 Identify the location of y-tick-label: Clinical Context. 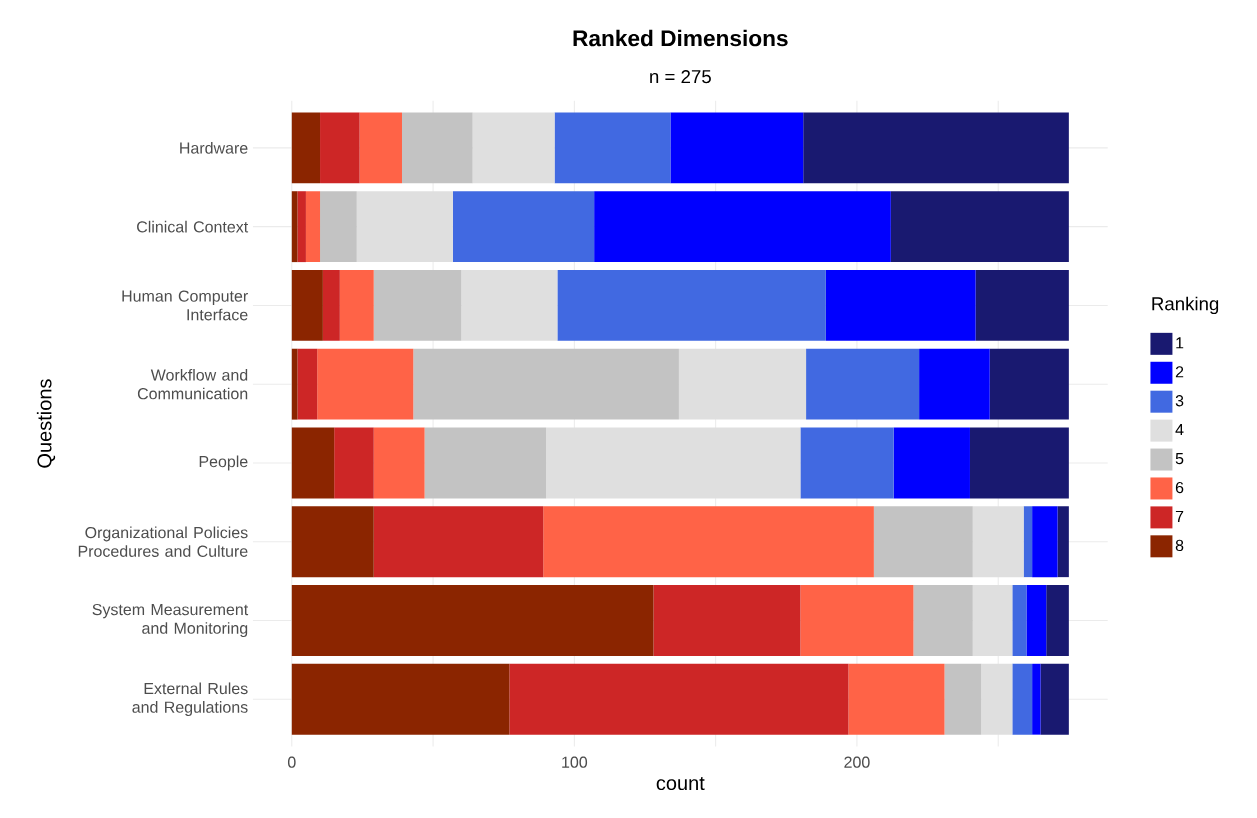
(193, 226).